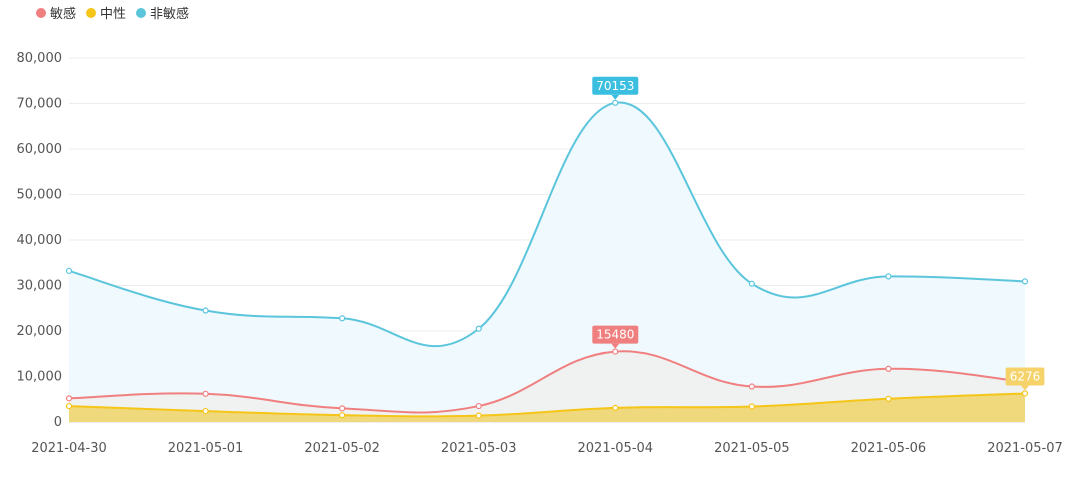  What do you see at coordinates (342, 448) in the screenshot?
I see `x-tick-label: 2021-05-02` at bounding box center [342, 448].